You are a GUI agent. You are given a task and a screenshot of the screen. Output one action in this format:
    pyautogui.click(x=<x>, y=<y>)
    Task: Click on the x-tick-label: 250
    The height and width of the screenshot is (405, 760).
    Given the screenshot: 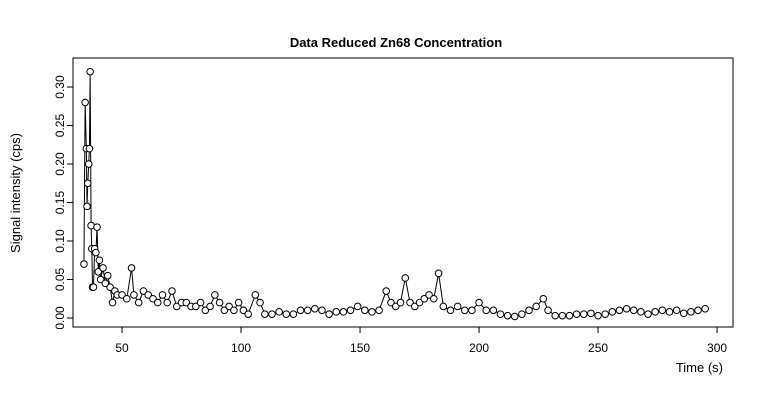 What is the action you would take?
    pyautogui.click(x=598, y=348)
    